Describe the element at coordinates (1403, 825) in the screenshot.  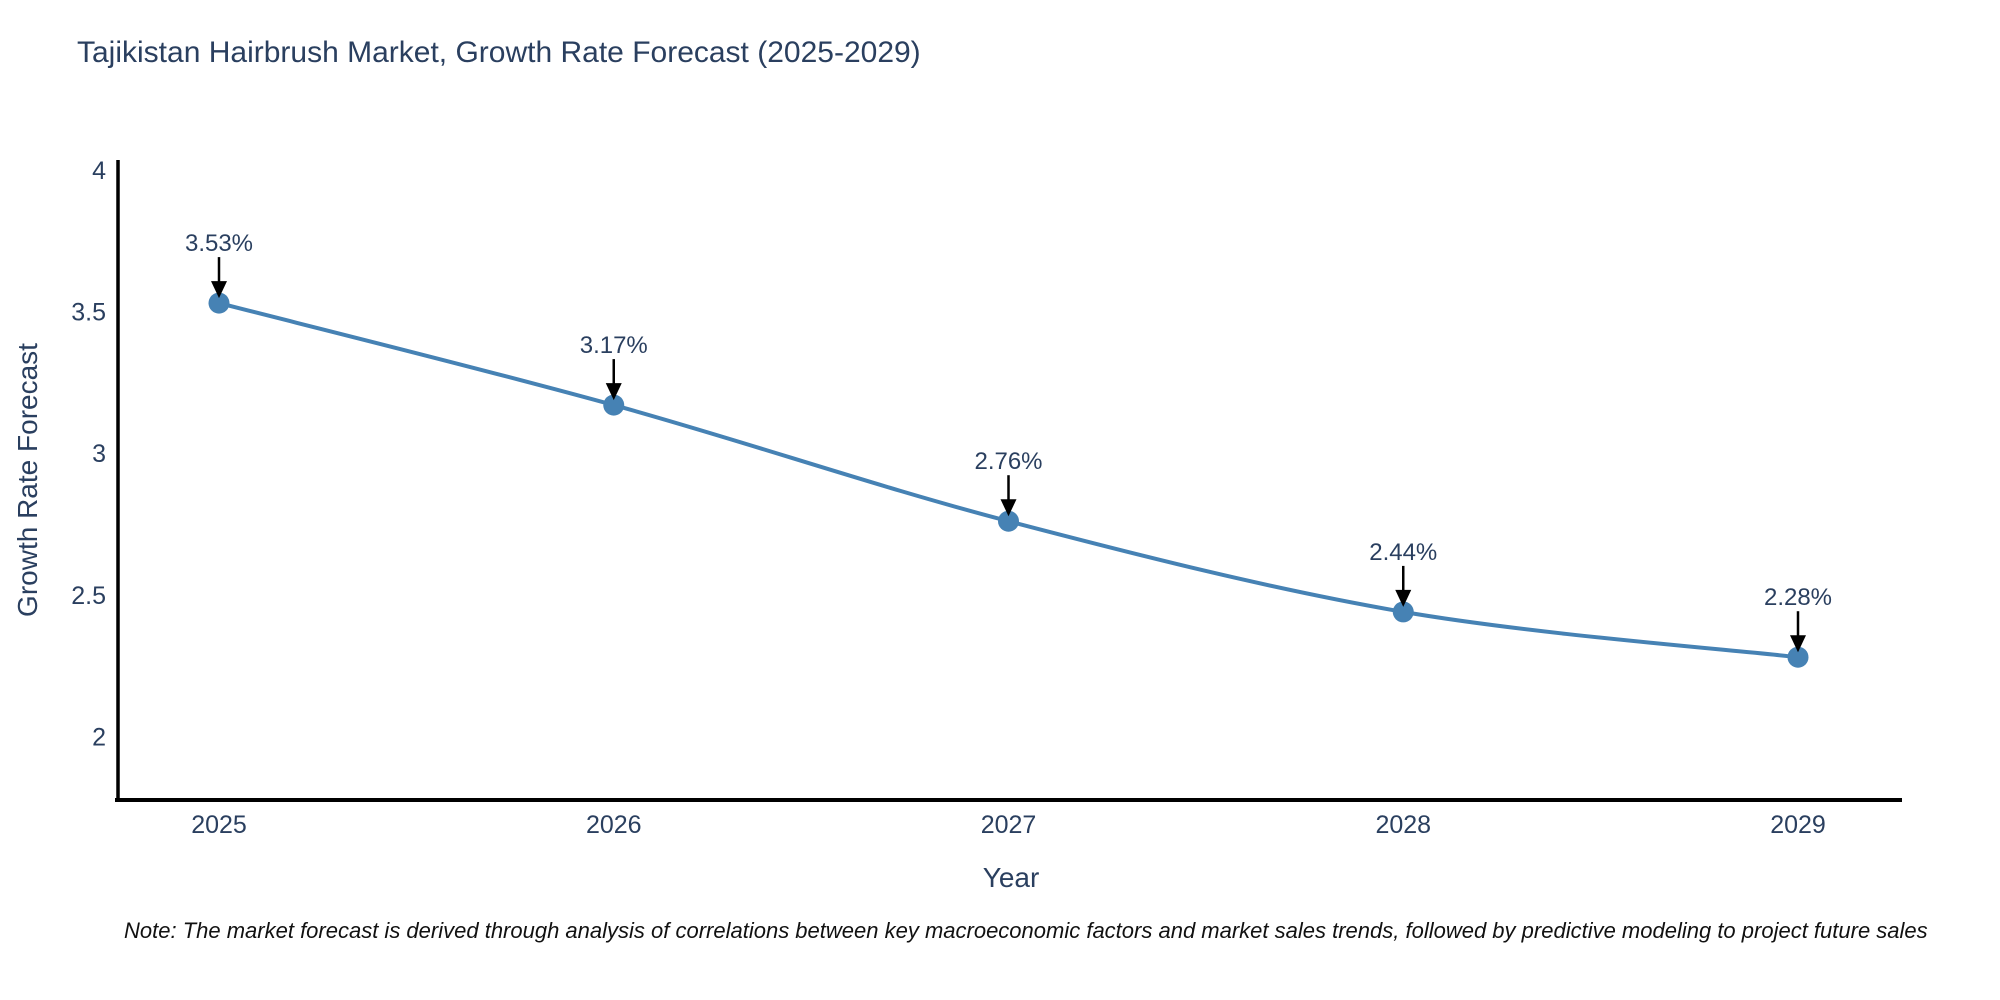
I see `x-tick-label: 2028` at that location.